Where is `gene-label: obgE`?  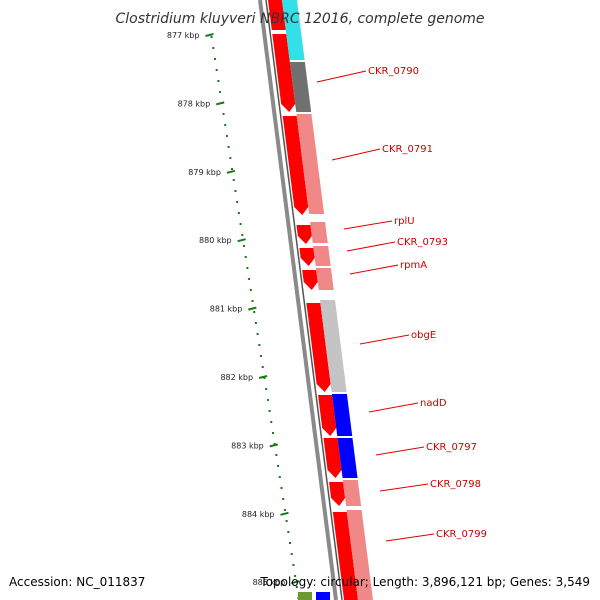 gene-label: obgE is located at coordinates (423, 335).